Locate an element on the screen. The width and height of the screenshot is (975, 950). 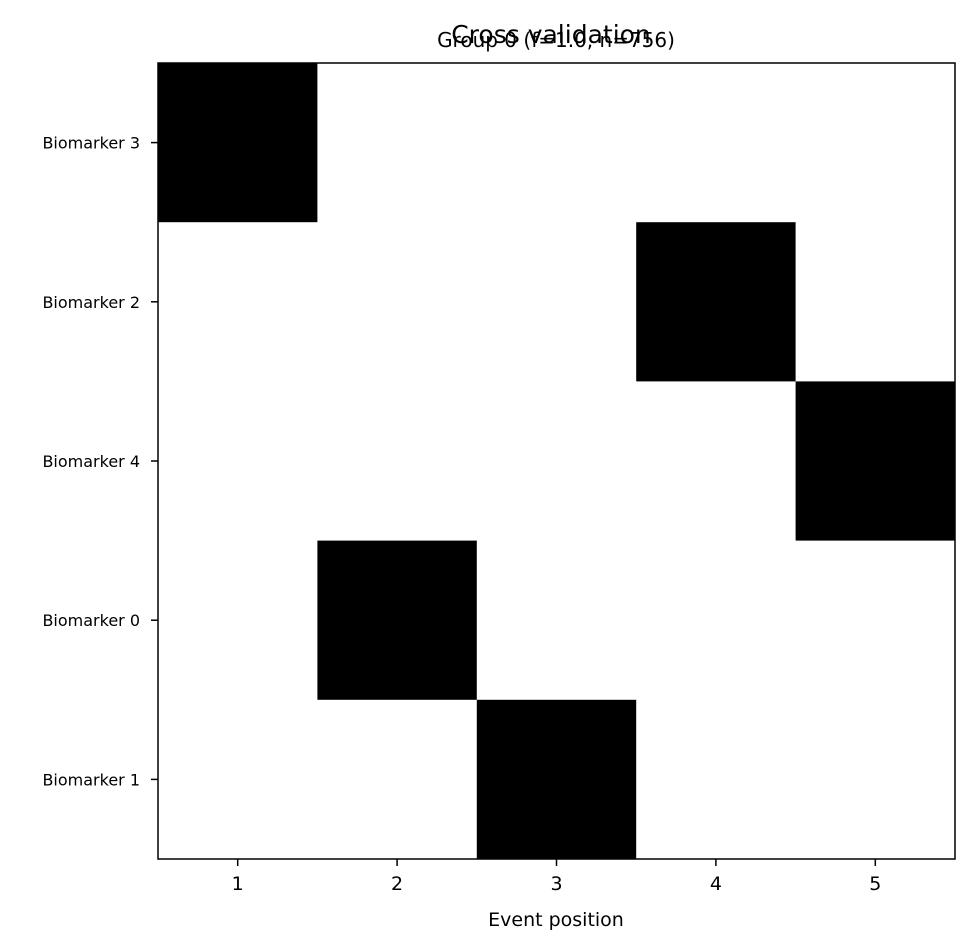
y-tick-label: Biomarker 4 is located at coordinates (91, 461).